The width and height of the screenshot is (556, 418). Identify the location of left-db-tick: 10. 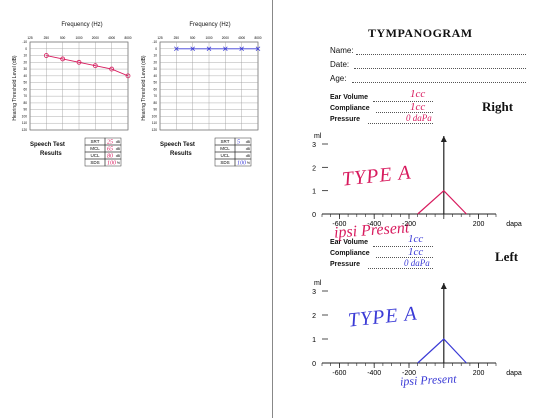
(155, 56).